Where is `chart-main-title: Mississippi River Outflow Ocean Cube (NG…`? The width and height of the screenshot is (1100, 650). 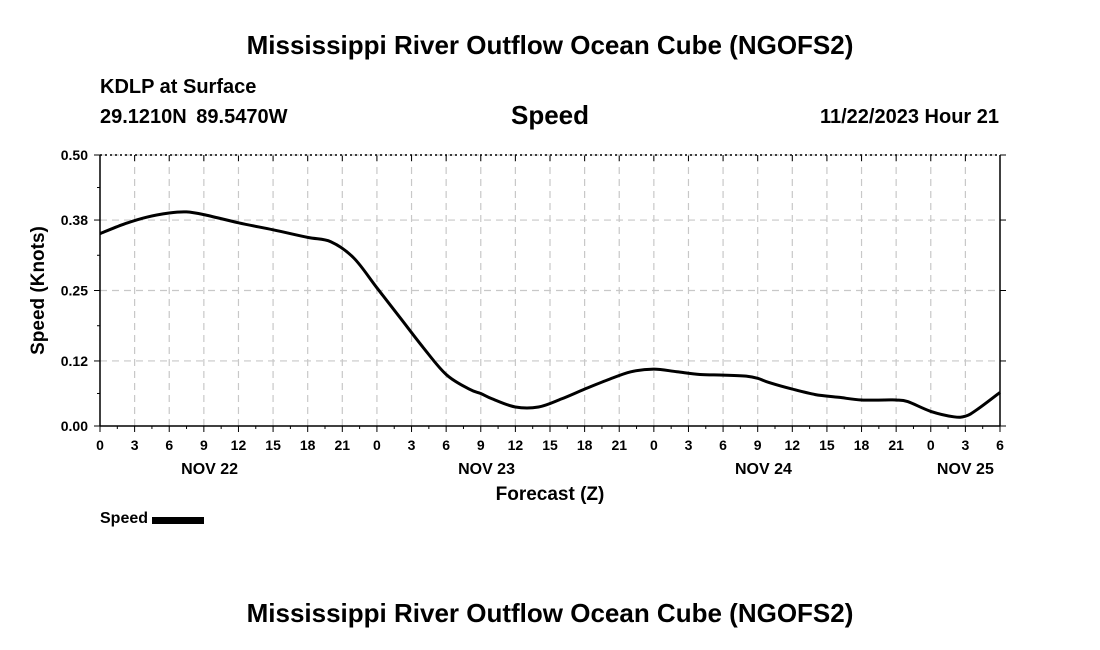 chart-main-title: Mississippi River Outflow Ocean Cube (NG… is located at coordinates (550, 45).